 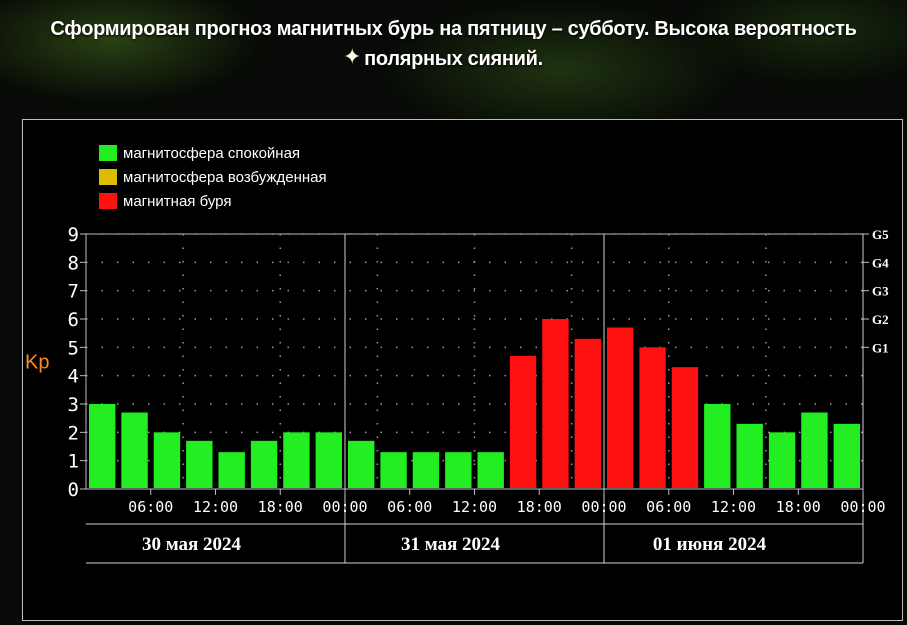 What do you see at coordinates (192, 544) in the screenshot?
I see `date-label: 30 мая 2024` at bounding box center [192, 544].